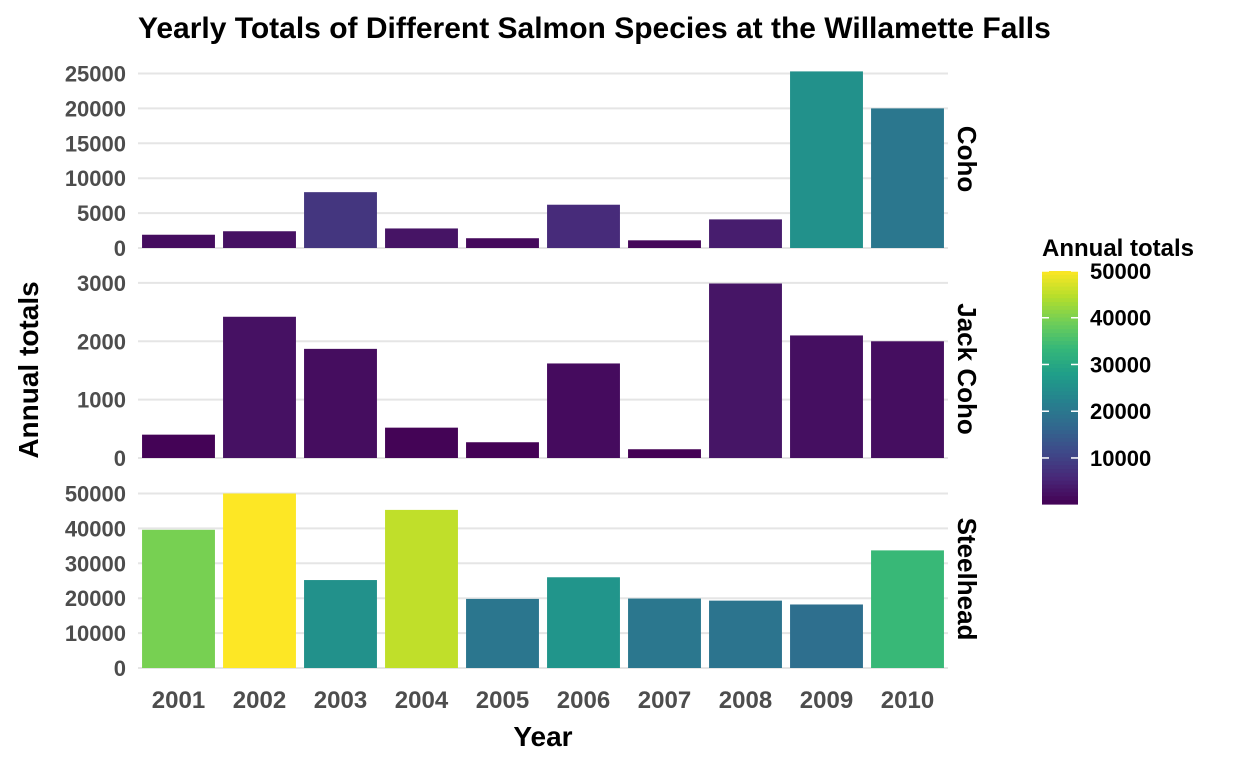  Describe the element at coordinates (967, 579) in the screenshot. I see `facet-strip-label: Steelhead` at that location.